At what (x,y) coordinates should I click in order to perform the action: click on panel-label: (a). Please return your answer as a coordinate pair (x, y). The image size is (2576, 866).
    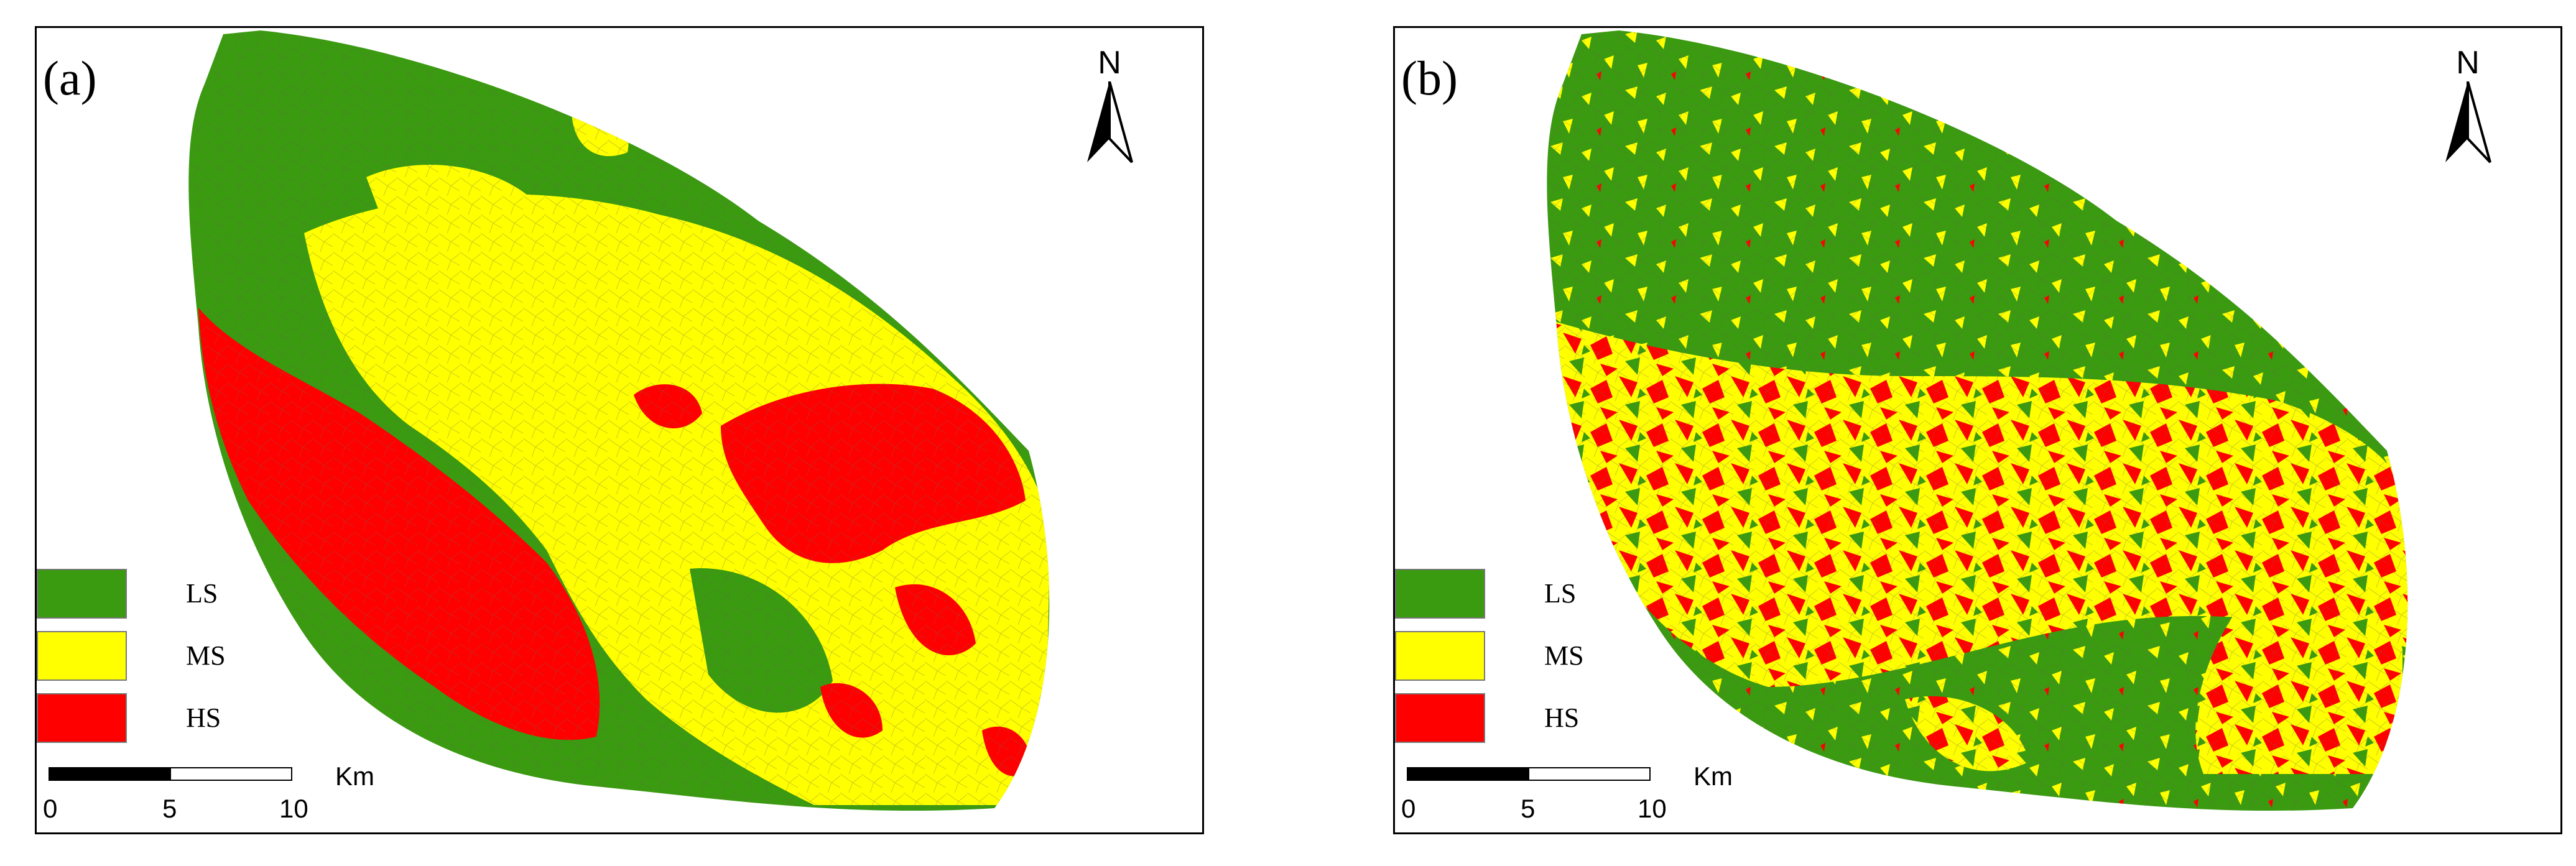
    Looking at the image, I should click on (70, 78).